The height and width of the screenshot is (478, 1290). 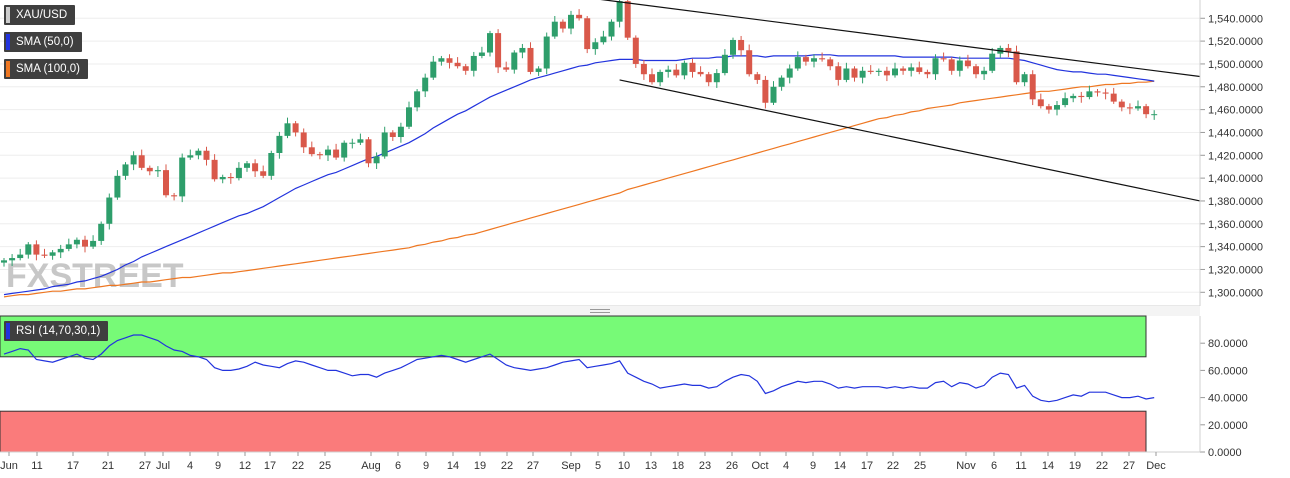 I want to click on price-y-tick-label: 1,380.0000, so click(x=1235, y=202).